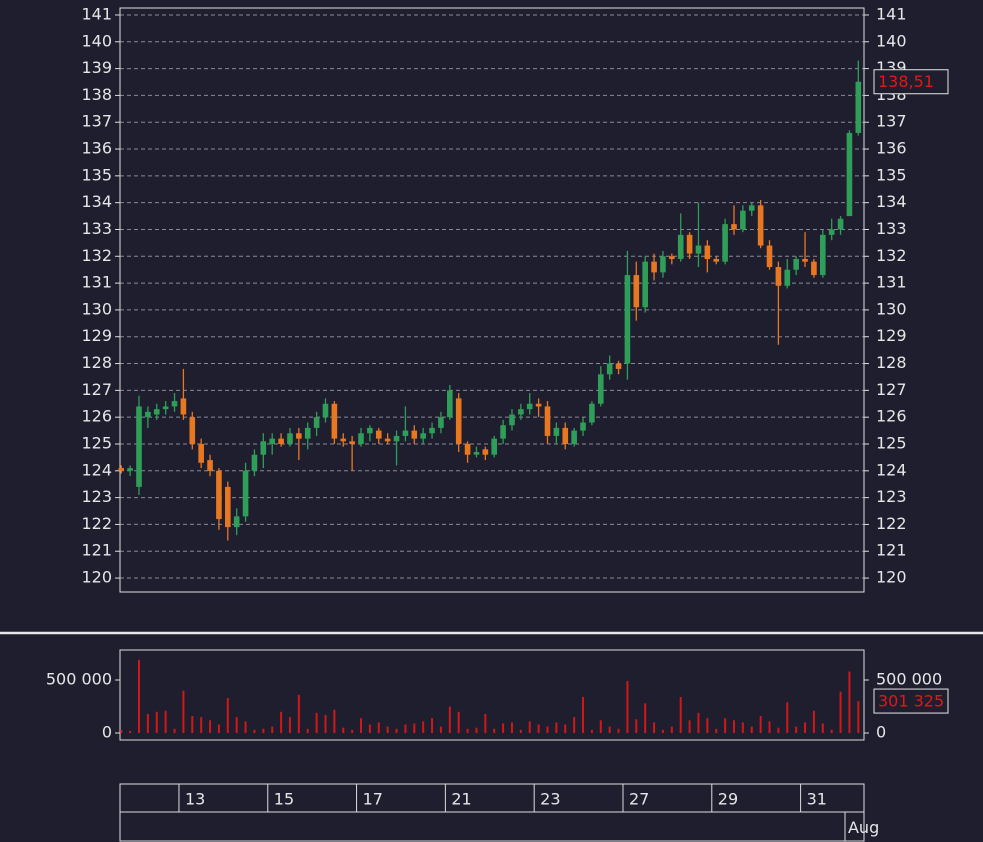 The image size is (983, 842). Describe the element at coordinates (96, 550) in the screenshot. I see `y-tick-label: 121` at that location.